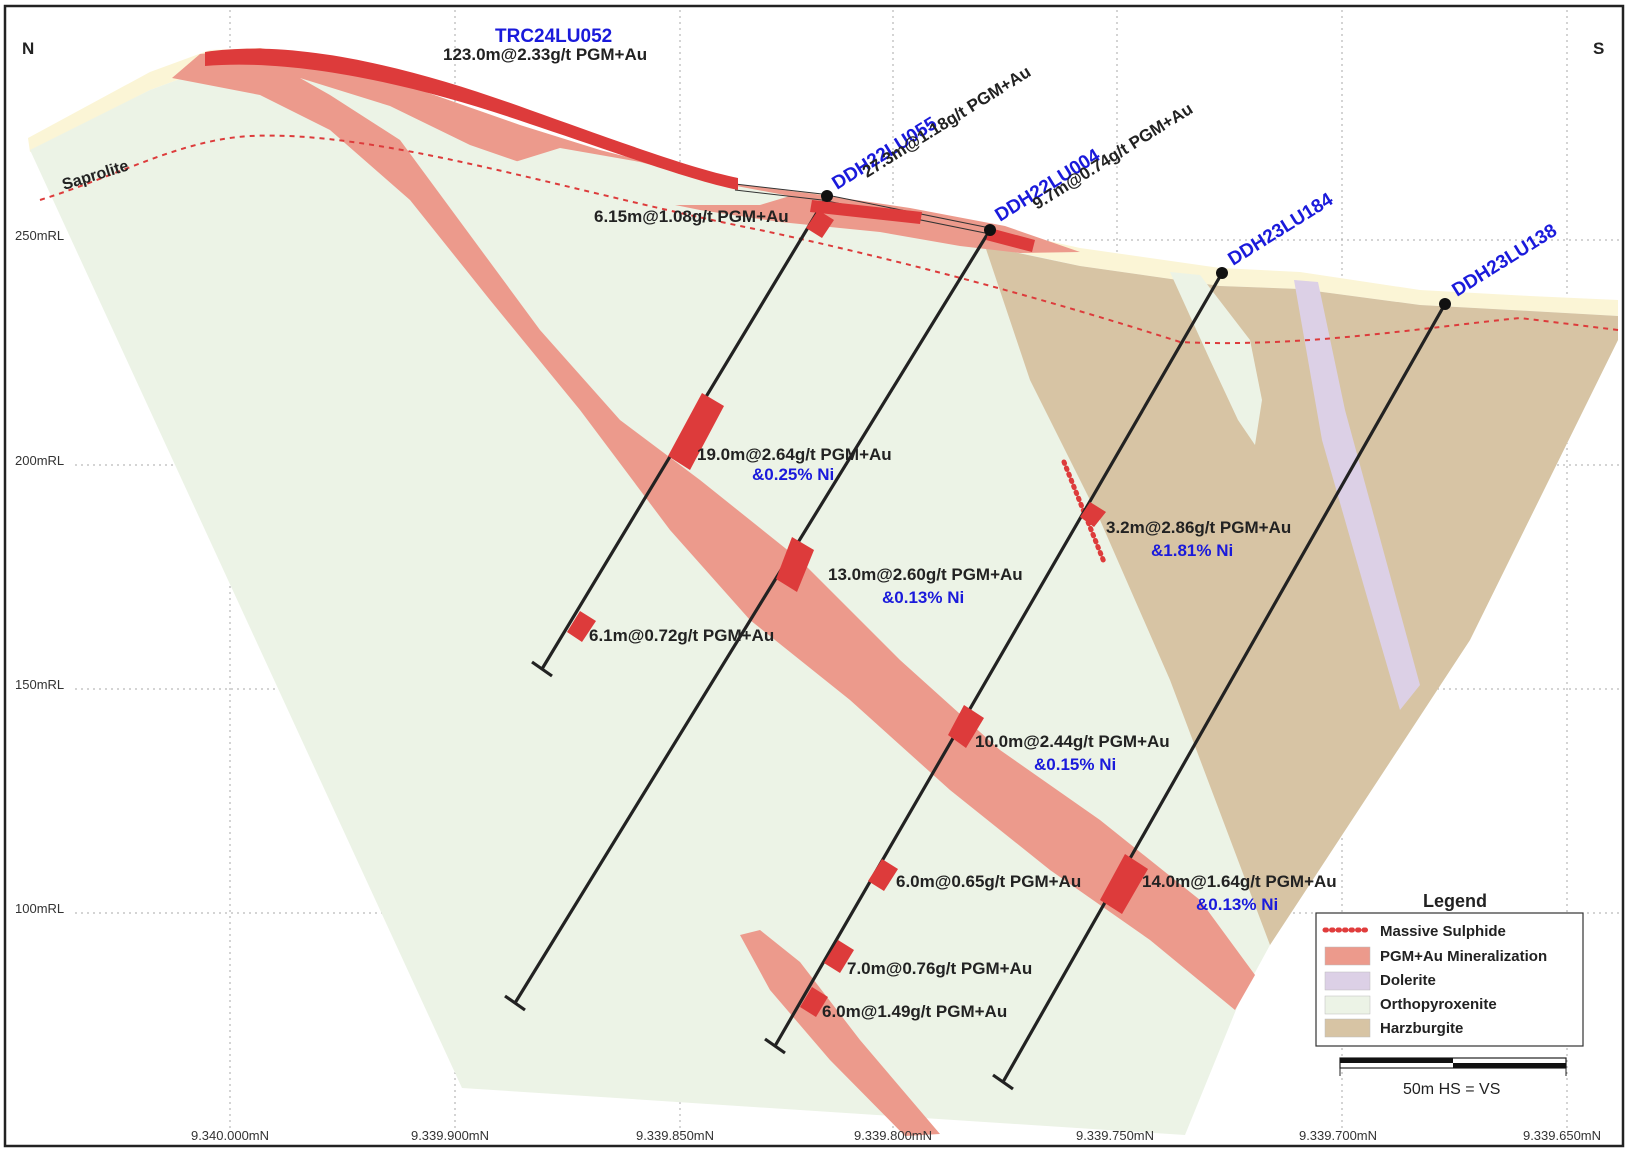  I want to click on scale-bar: 50m HS = VS, so click(1453, 1077).